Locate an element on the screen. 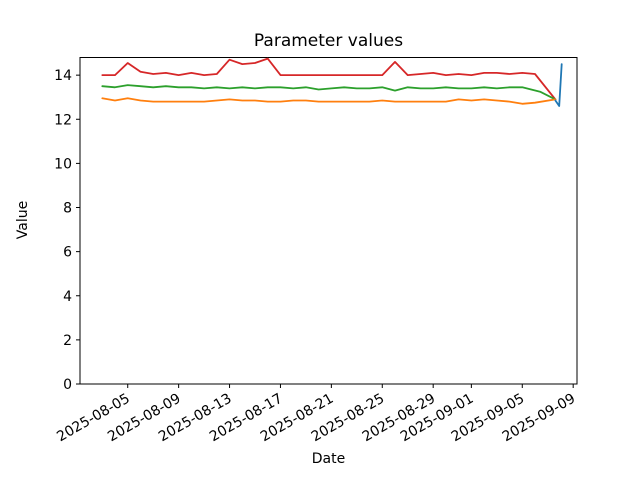 This screenshot has width=640, height=480. series-line-blue is located at coordinates (558, 85).